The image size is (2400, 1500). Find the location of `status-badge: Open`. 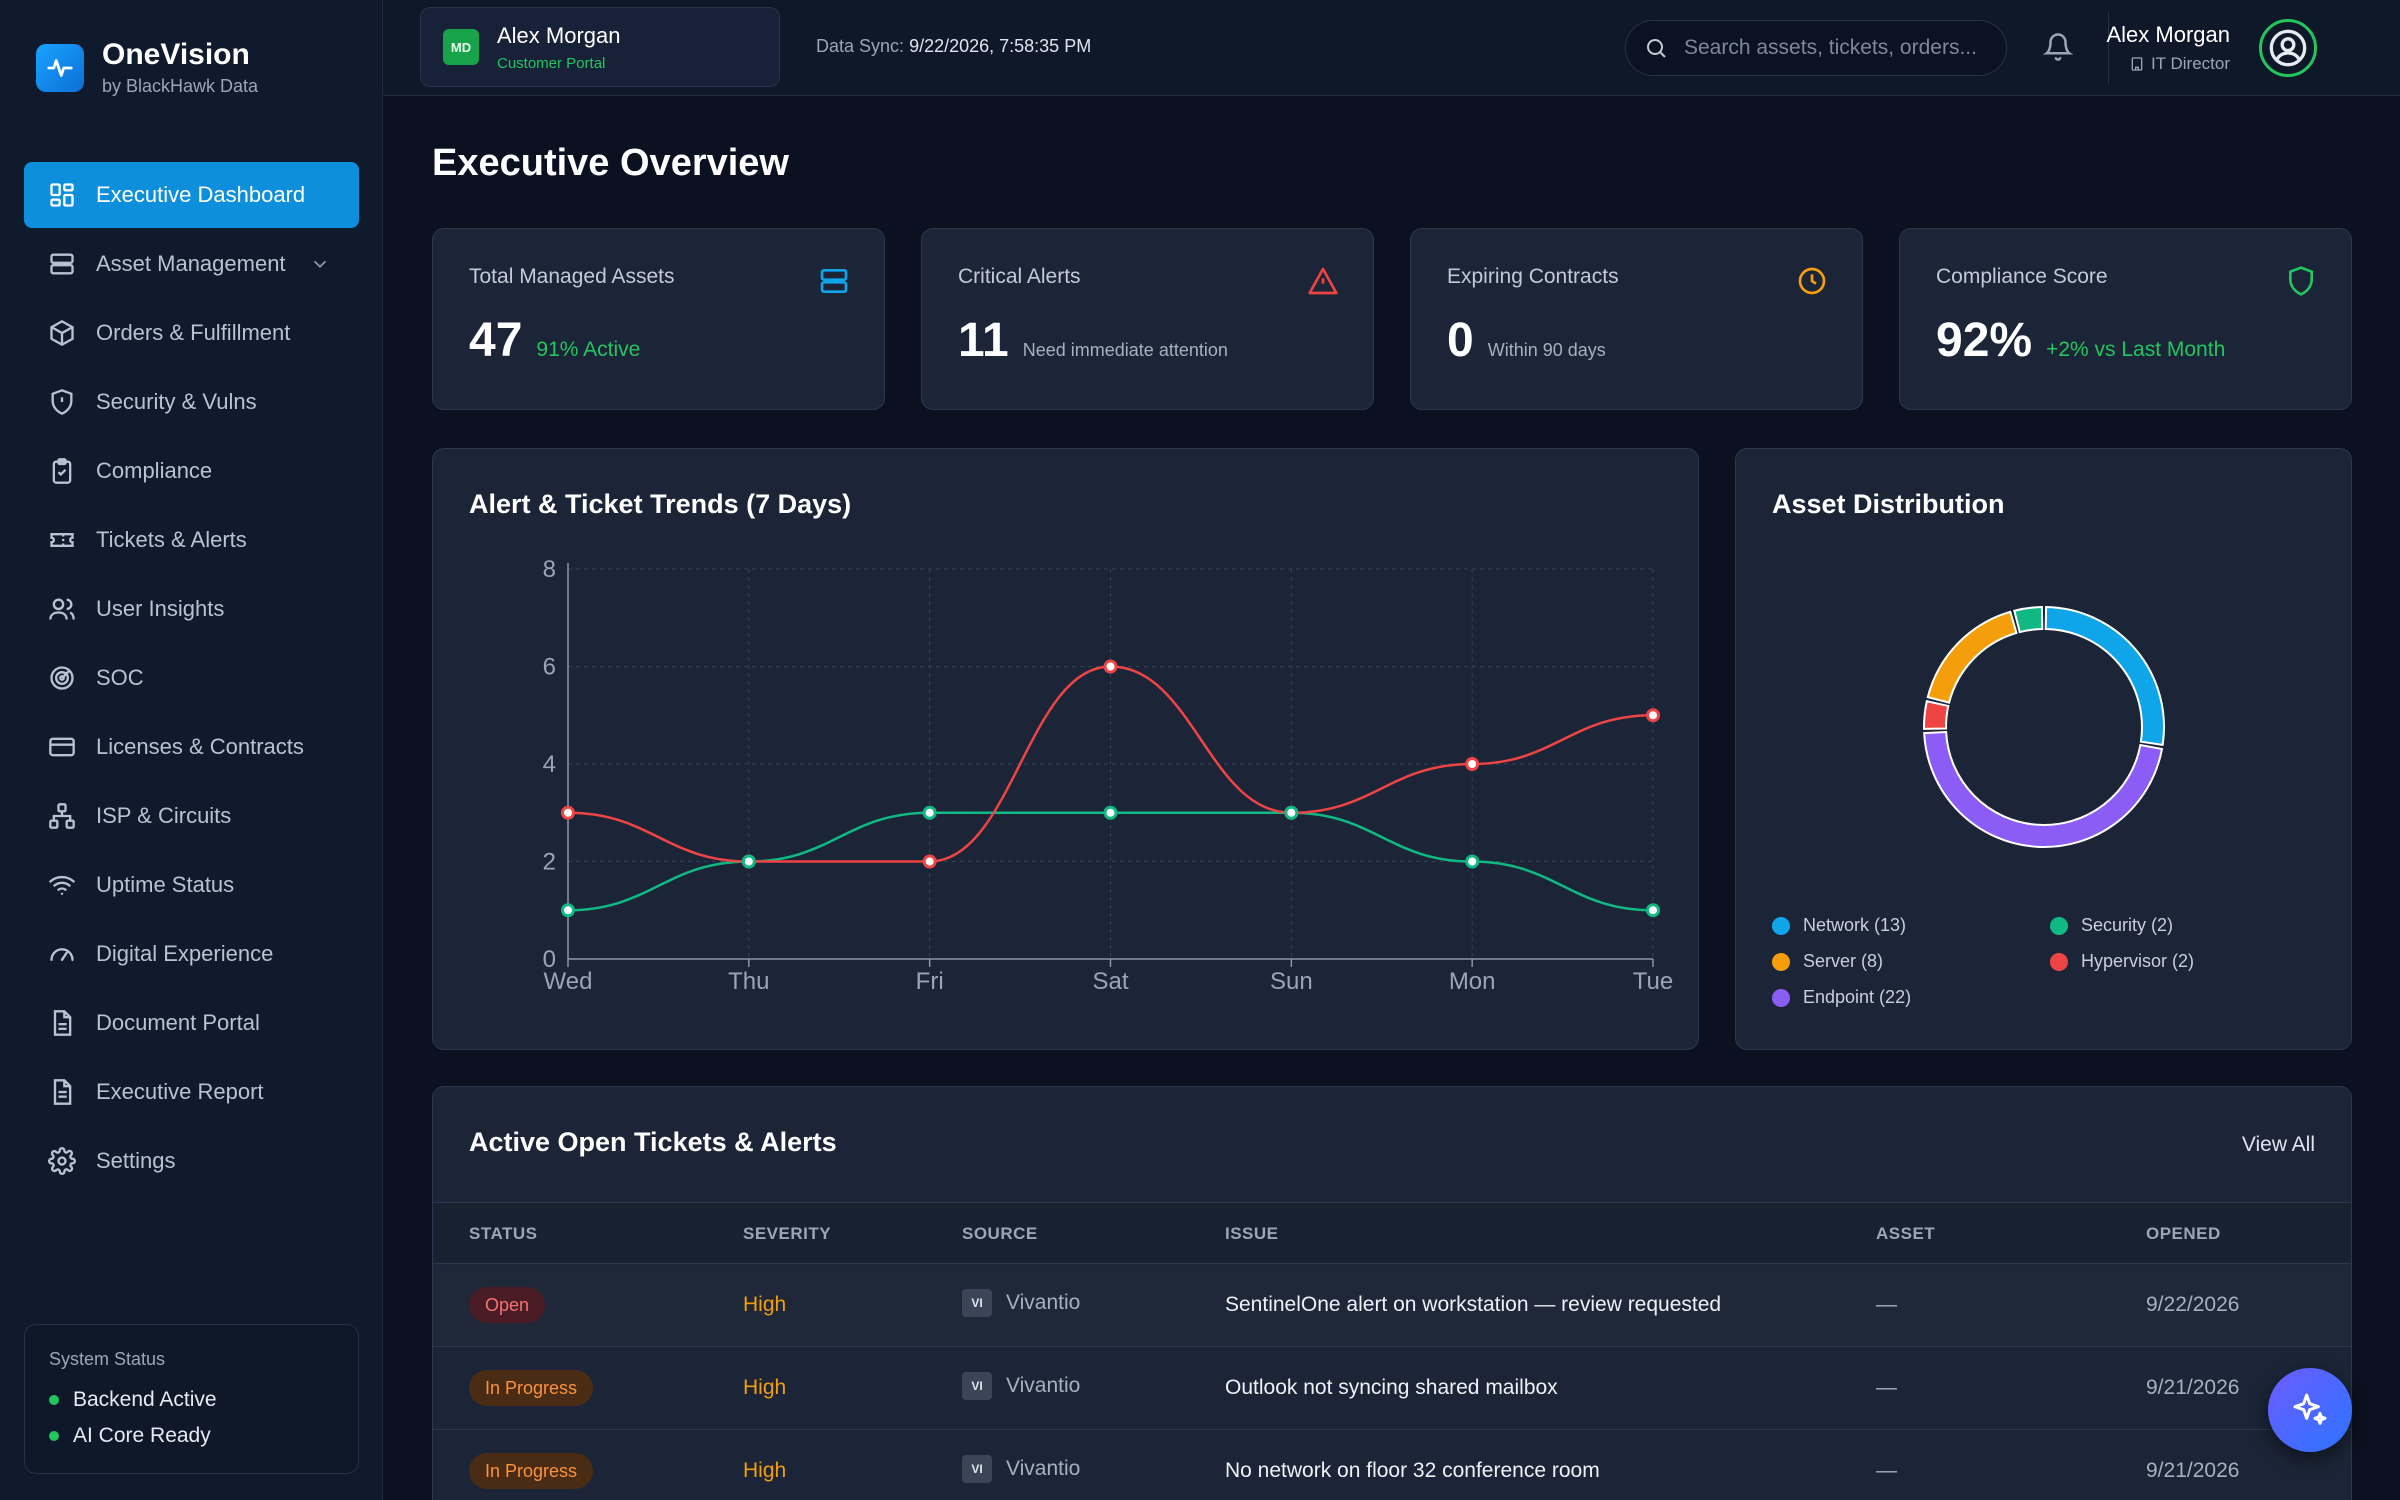

status-badge: Open is located at coordinates (507, 1305).